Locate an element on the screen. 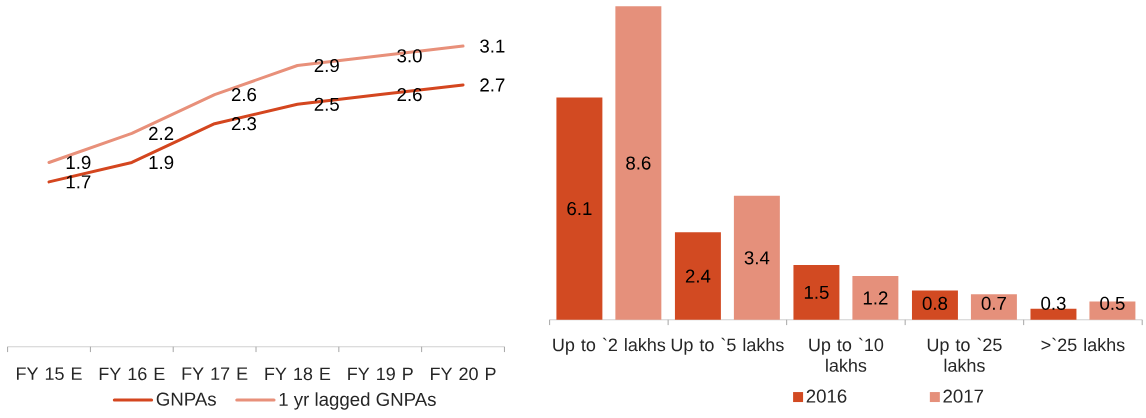  data-label: 2.4 is located at coordinates (698, 276).